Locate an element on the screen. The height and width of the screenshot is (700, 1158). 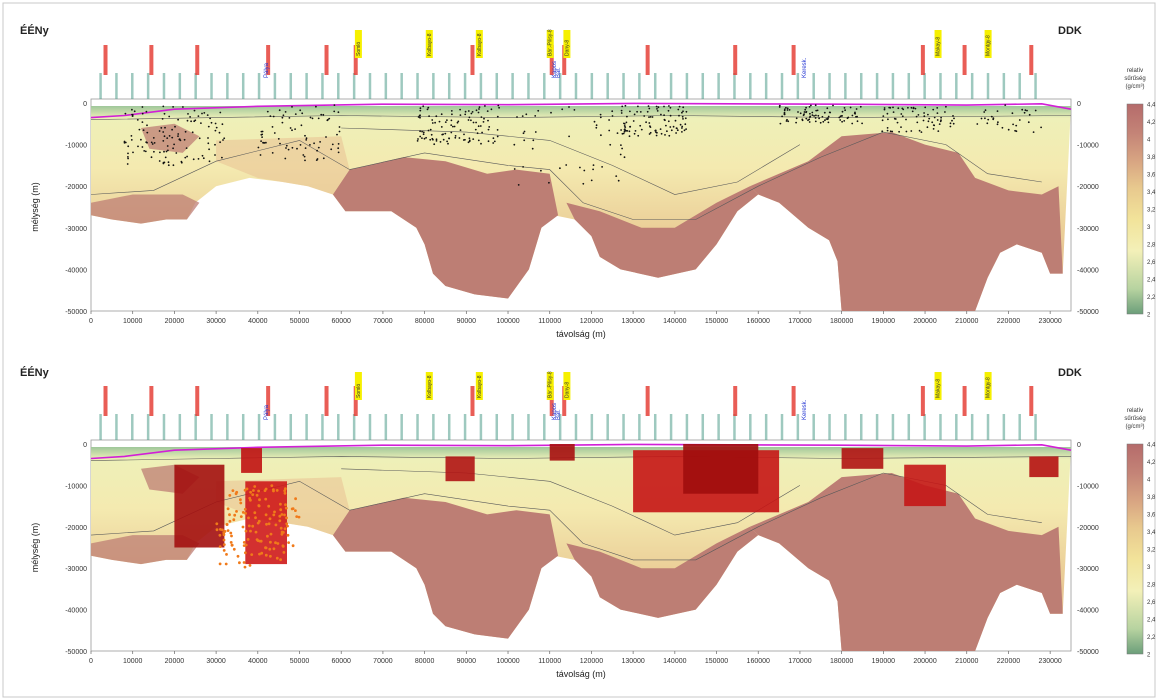
yellow-borehole-label: Somló is located at coordinates (359, 49).